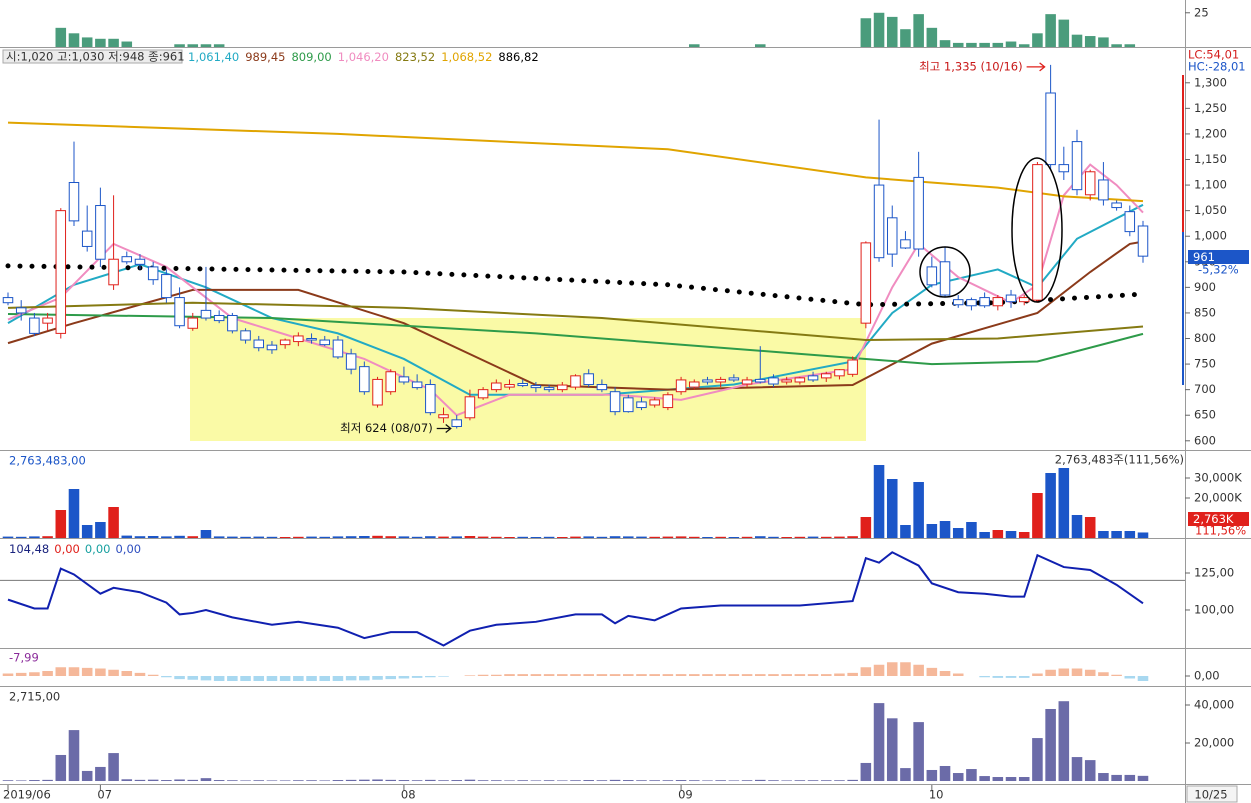  What do you see at coordinates (1205, 389) in the screenshot?
I see `y-tick-label: 700` at bounding box center [1205, 389].